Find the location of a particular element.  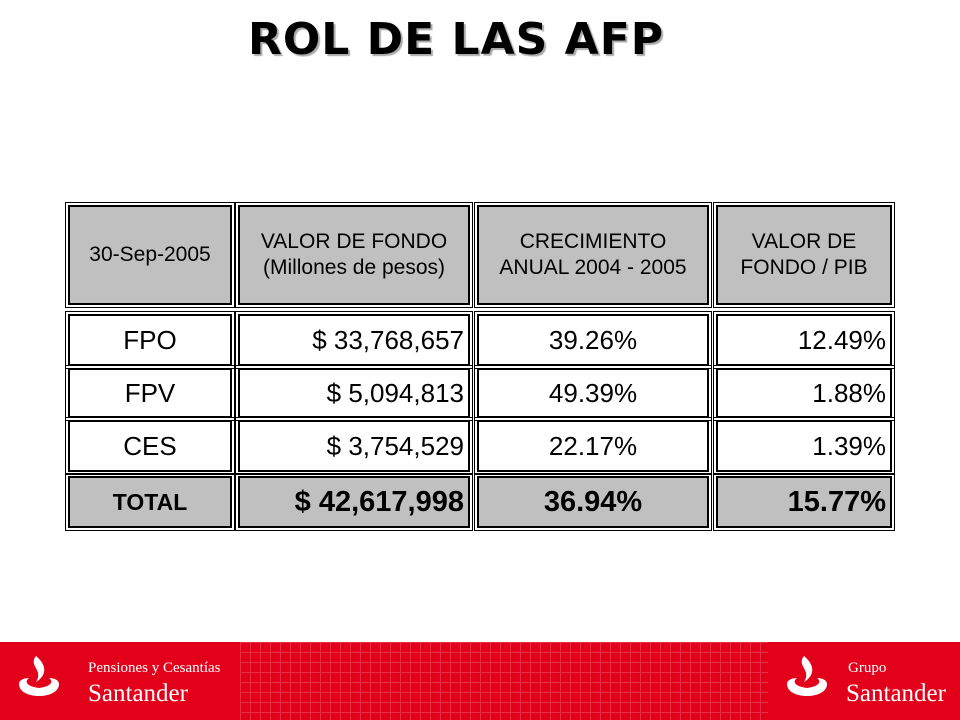

row-ces-growth: 22.17% is located at coordinates (593, 446).